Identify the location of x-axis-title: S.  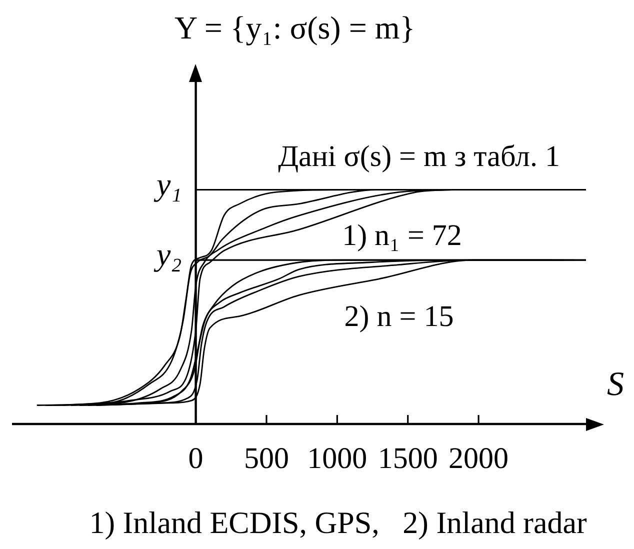
(615, 384).